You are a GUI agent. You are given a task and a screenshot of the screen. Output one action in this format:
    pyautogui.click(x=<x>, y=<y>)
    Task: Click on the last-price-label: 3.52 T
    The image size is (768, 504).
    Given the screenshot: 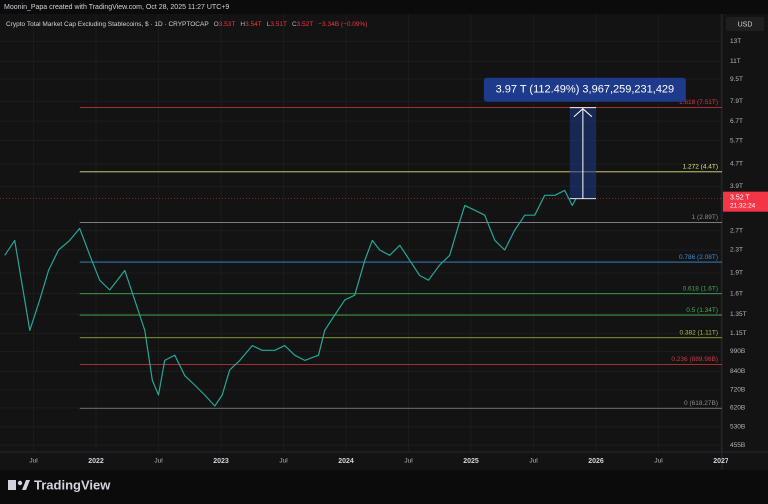 What is the action you would take?
    pyautogui.click(x=740, y=198)
    